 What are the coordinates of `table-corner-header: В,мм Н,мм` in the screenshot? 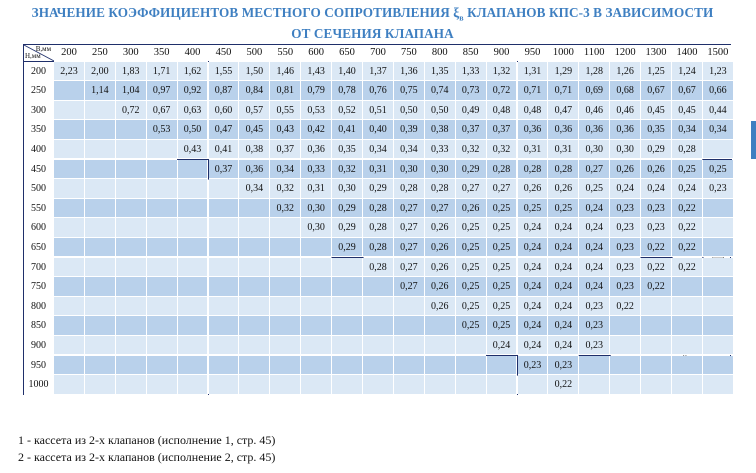 It's located at (39, 53).